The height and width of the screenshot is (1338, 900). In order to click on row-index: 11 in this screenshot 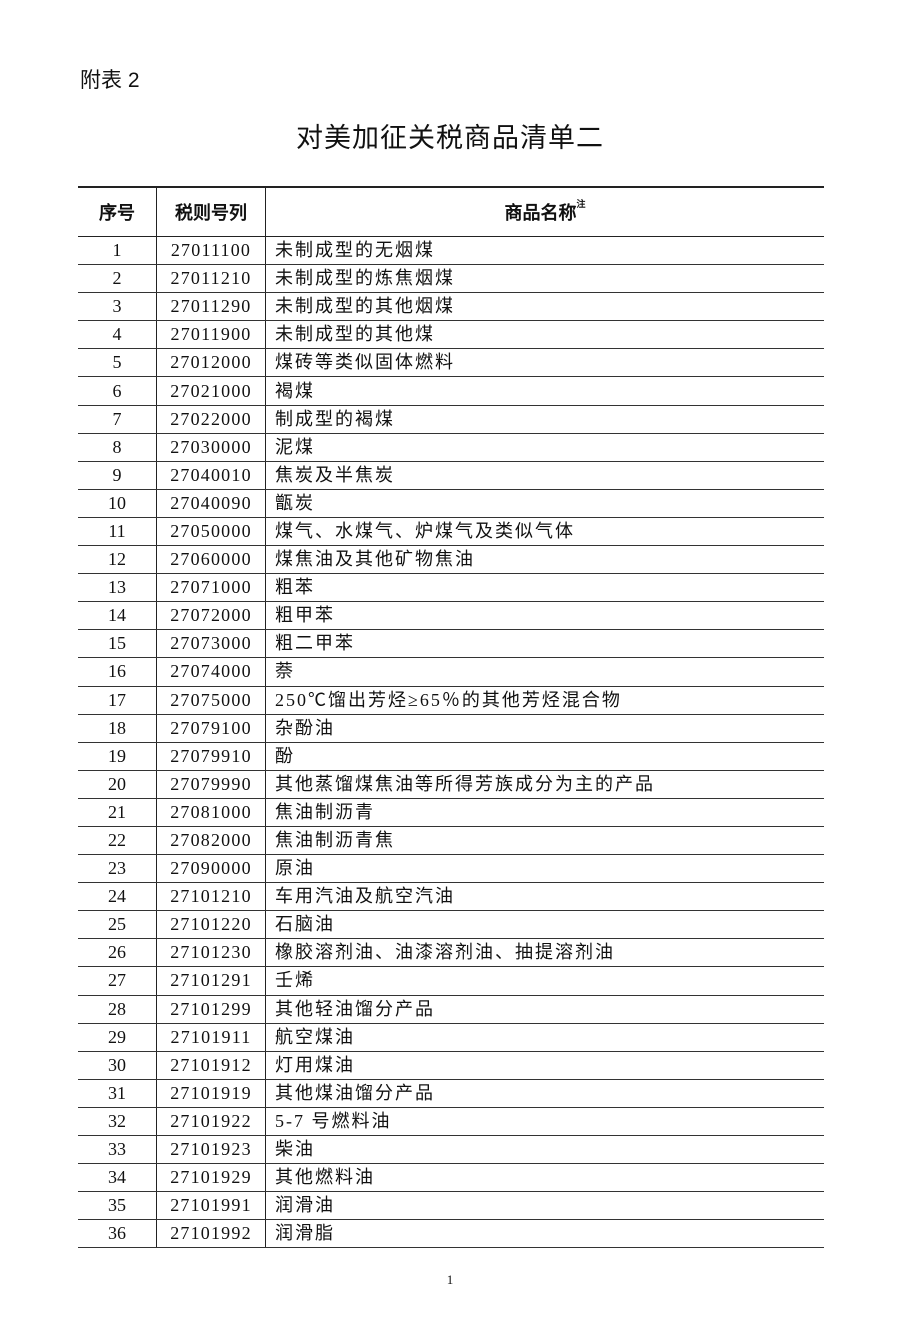, I will do `click(117, 532)`.